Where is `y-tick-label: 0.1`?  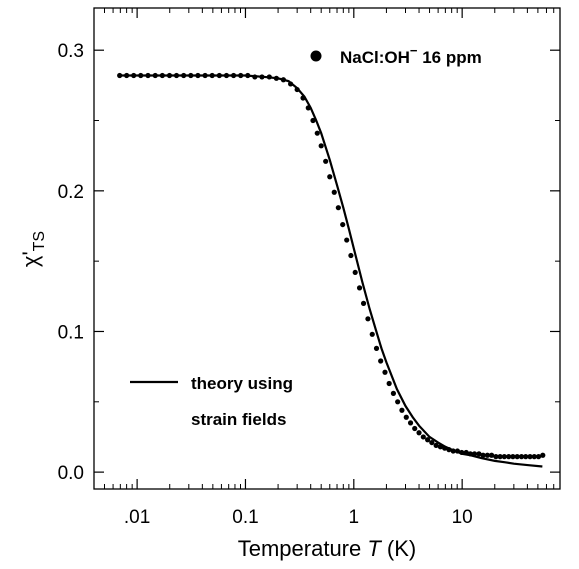
y-tick-label: 0.1 is located at coordinates (71, 332).